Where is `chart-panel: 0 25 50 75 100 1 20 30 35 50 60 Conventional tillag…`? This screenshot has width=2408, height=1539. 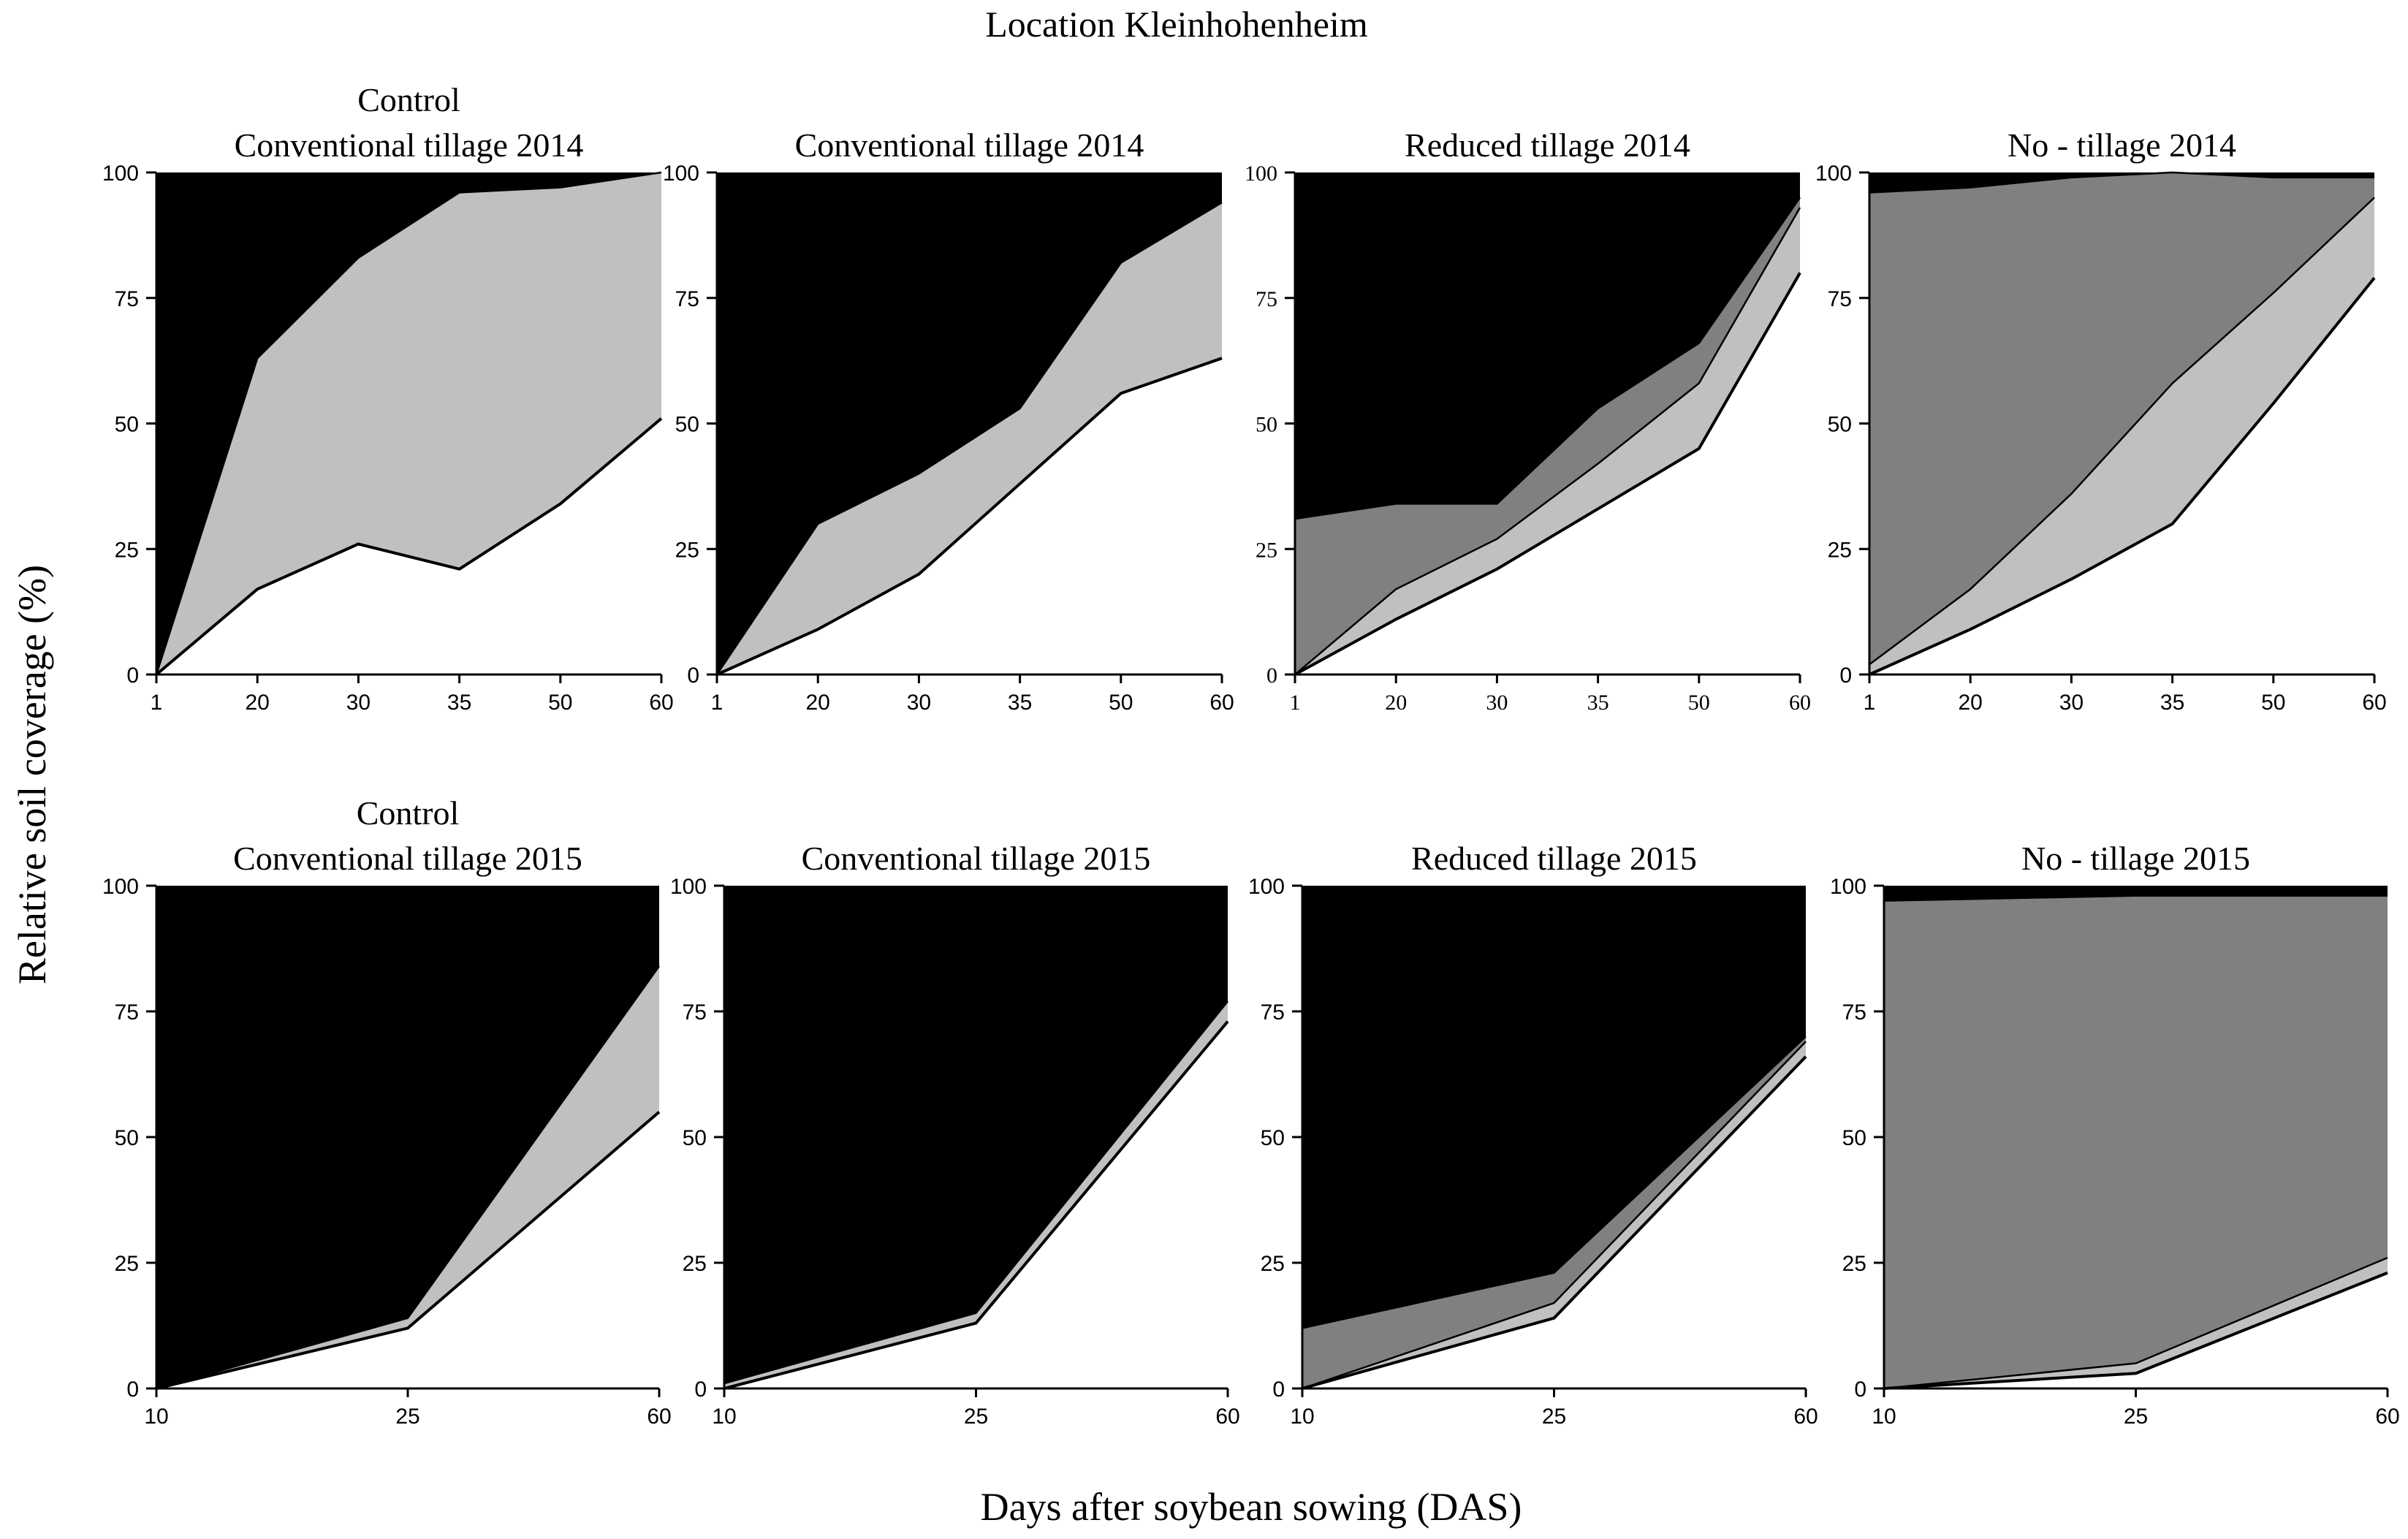
chart-panel: 0 25 50 75 100 1 20 30 35 50 60 Conventional tillag… is located at coordinates (948, 420).